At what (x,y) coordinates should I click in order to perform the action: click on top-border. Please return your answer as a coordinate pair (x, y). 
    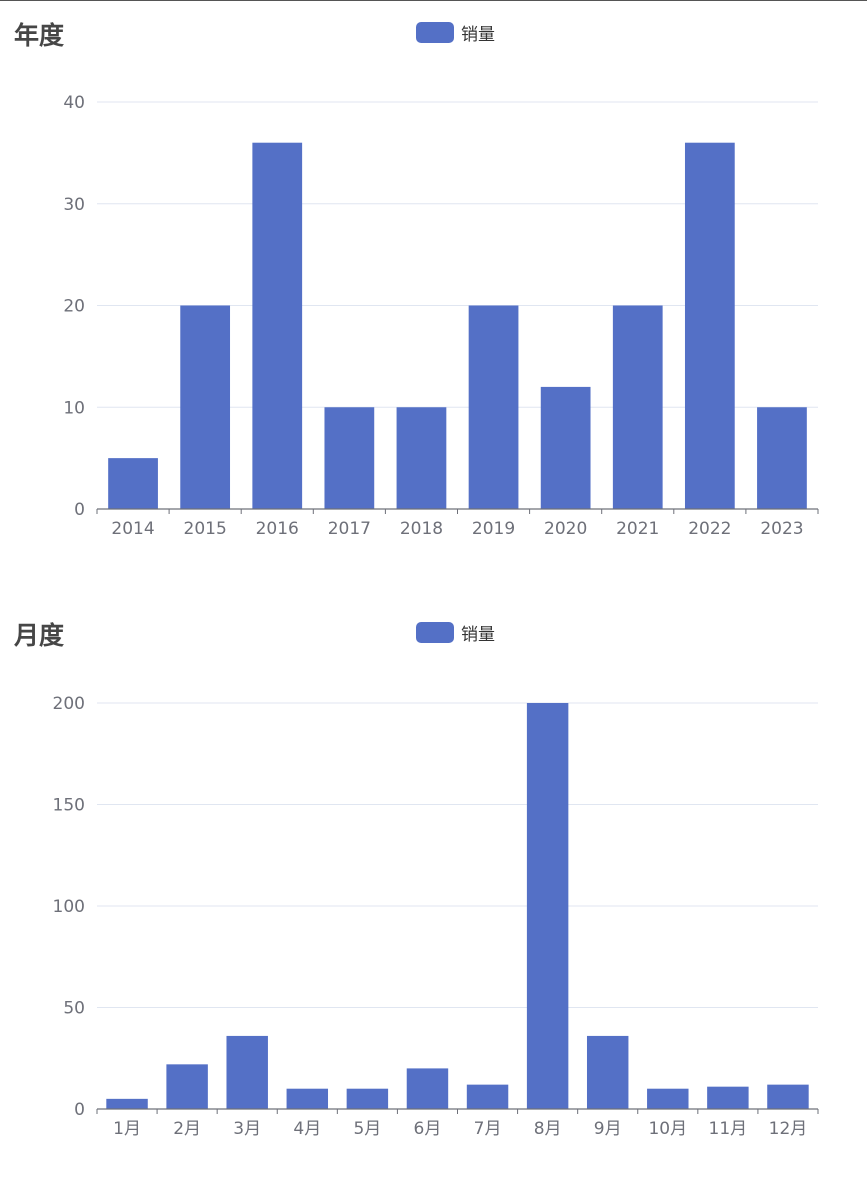
    Looking at the image, I should click on (433, 0).